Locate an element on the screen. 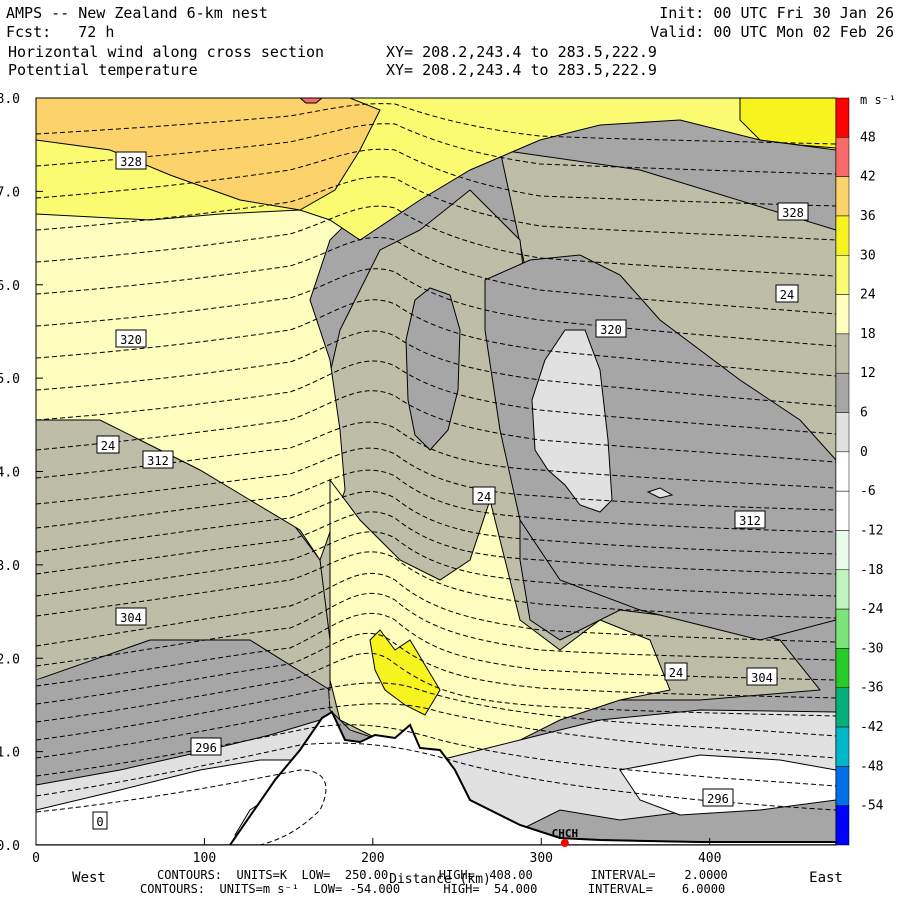  wind-band-12-18-lower is located at coordinates (183, 712).